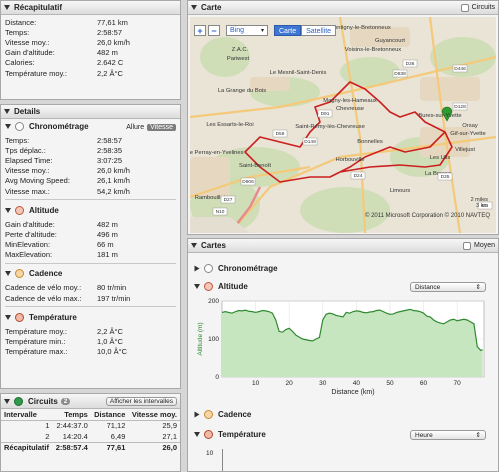 This screenshot has width=499, height=472. I want to click on column-header: Vitesse moy., so click(154, 415).